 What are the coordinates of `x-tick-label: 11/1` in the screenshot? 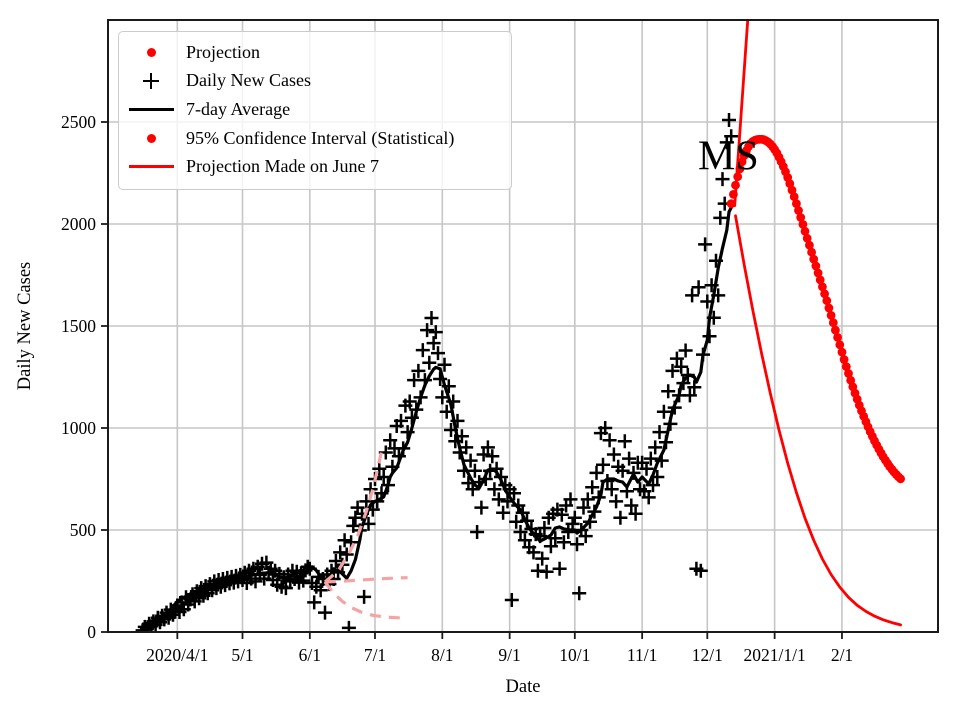 It's located at (642, 655).